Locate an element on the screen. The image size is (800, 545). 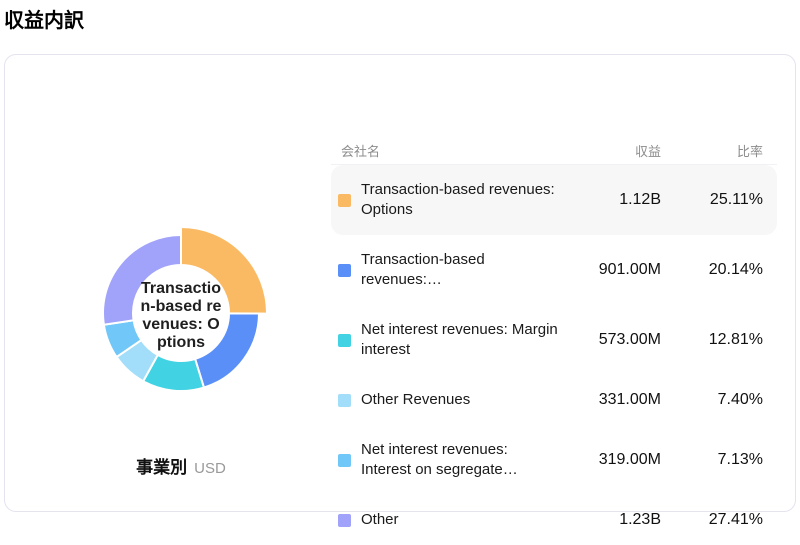
page-title: 収益内訳 is located at coordinates (44, 21).